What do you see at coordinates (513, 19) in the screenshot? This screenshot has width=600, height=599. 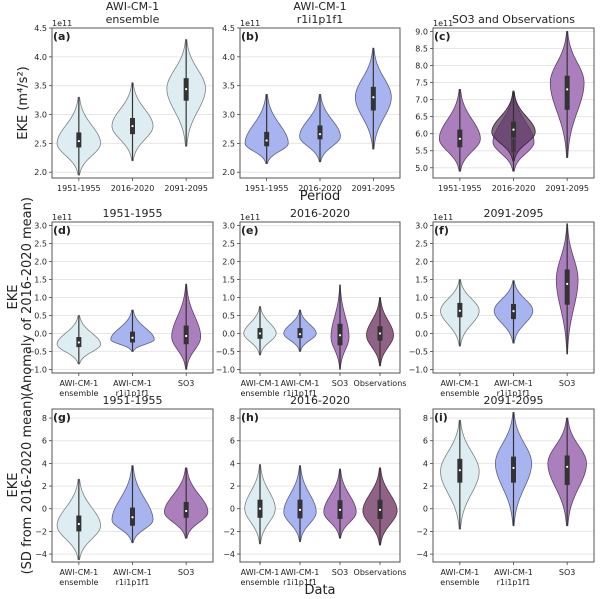 I see `panel-title: SO3 and Observations` at bounding box center [513, 19].